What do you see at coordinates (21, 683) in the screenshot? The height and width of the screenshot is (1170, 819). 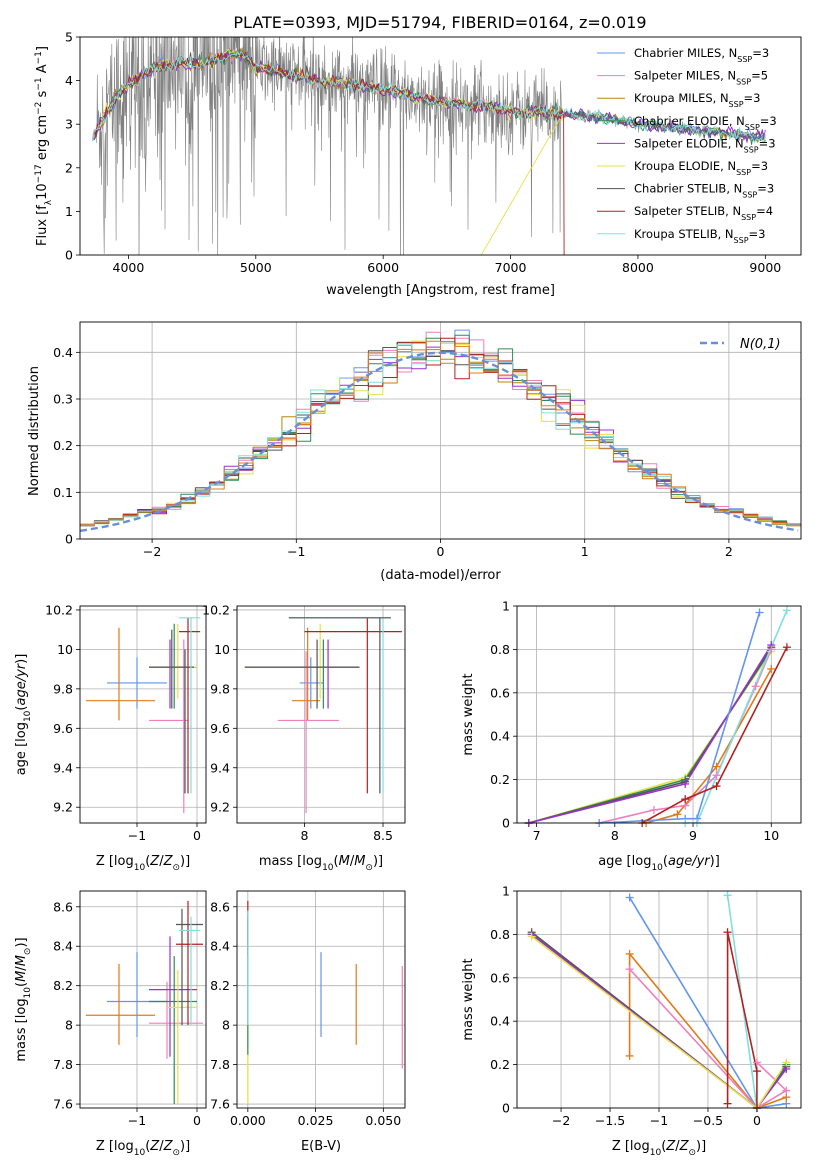 I see `label-part: age/yr` at bounding box center [21, 683].